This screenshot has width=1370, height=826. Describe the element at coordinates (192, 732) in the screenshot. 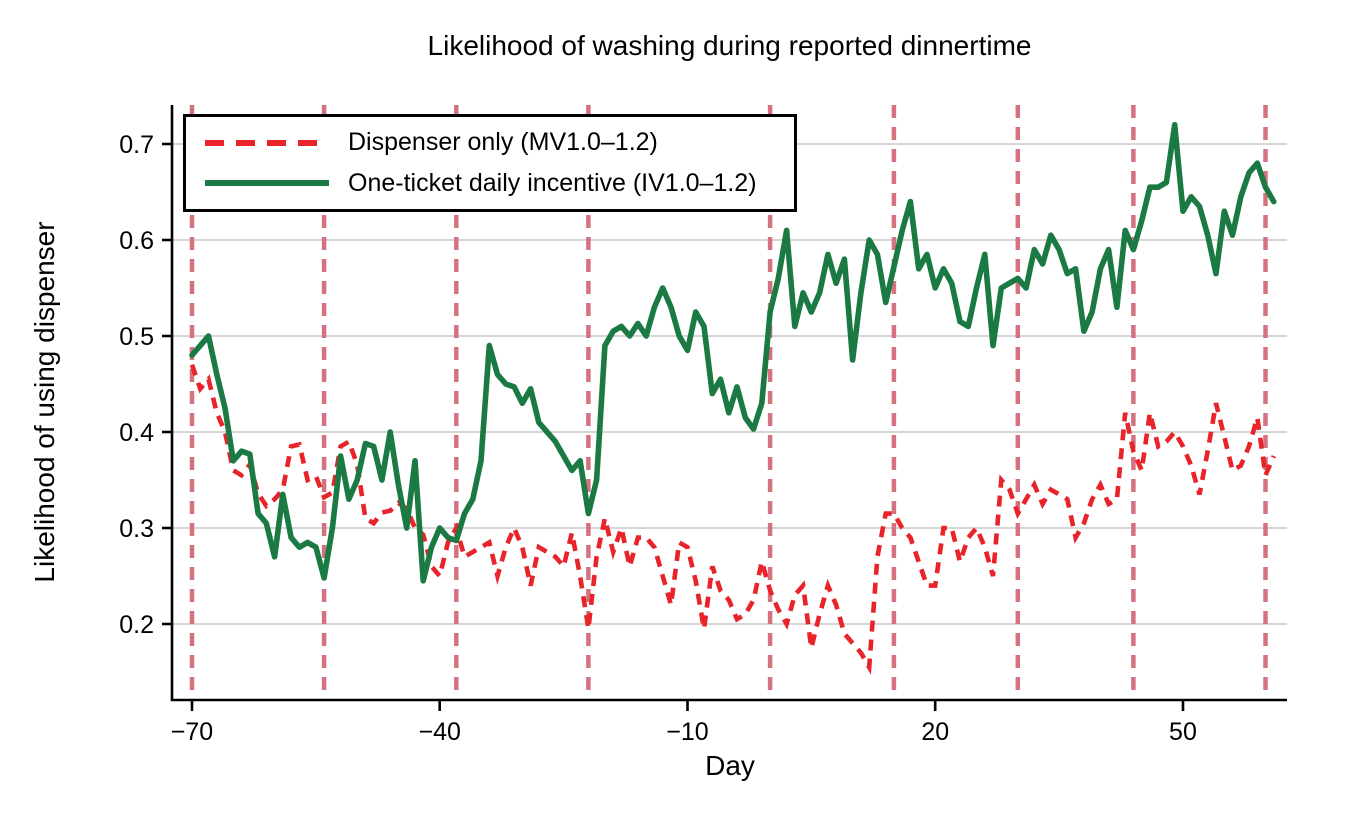

I see `x-tick-label: −70` at that location.